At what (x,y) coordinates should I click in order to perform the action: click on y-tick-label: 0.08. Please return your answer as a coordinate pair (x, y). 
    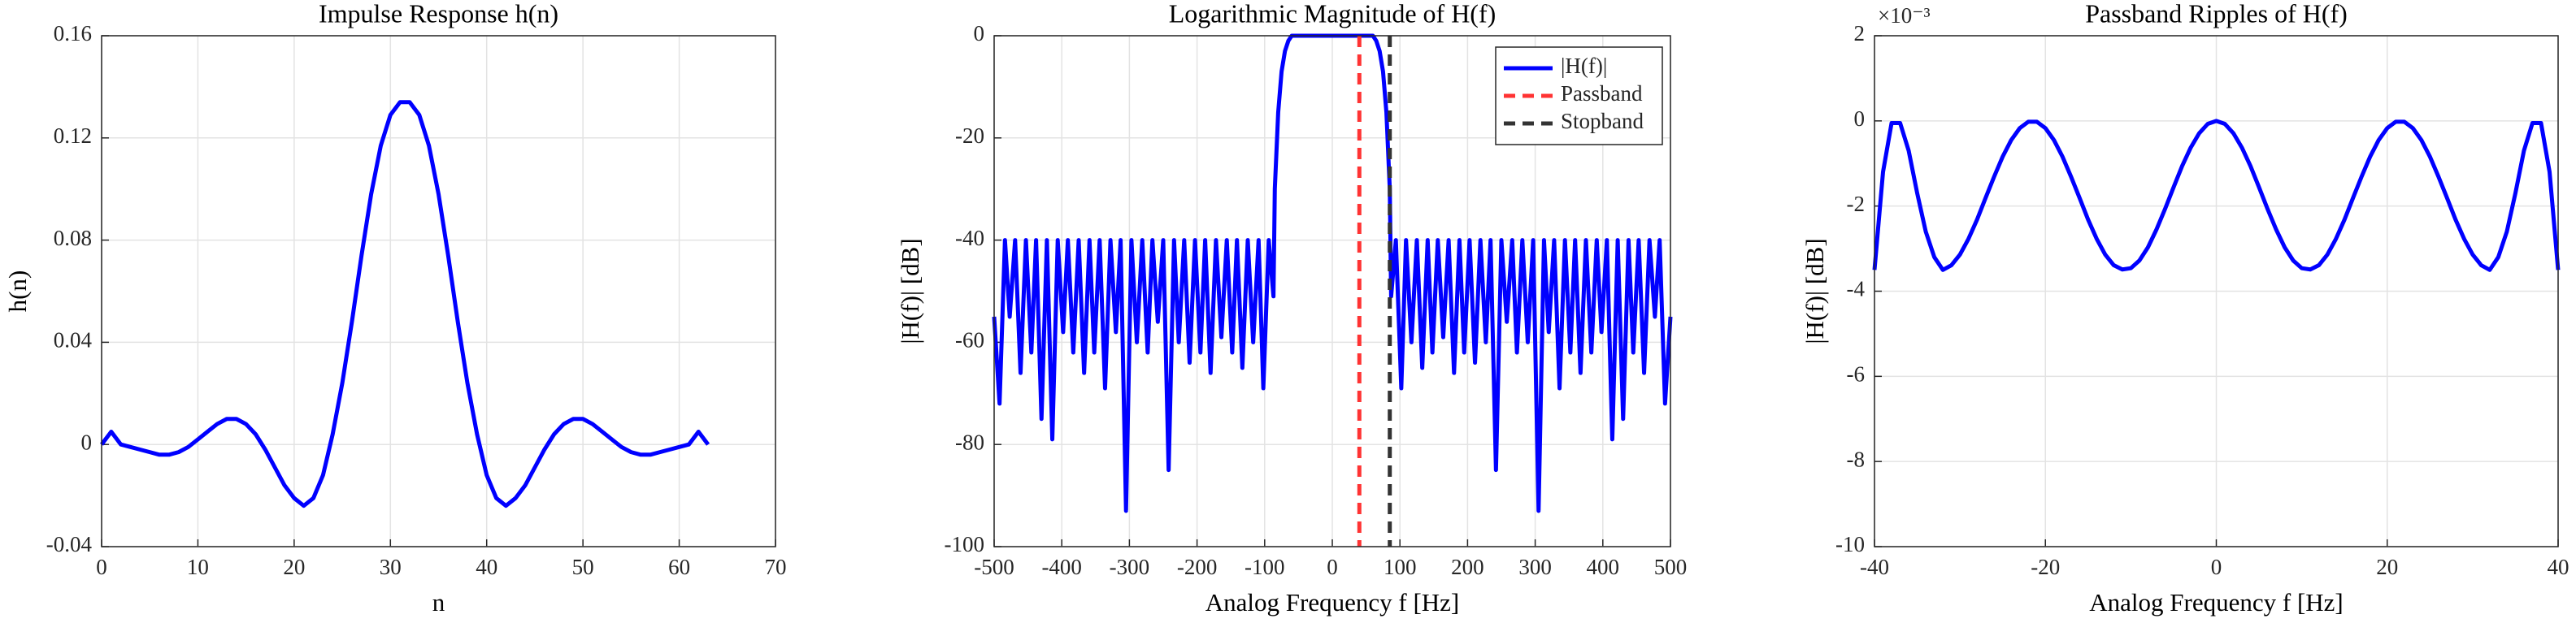
    Looking at the image, I should click on (73, 238).